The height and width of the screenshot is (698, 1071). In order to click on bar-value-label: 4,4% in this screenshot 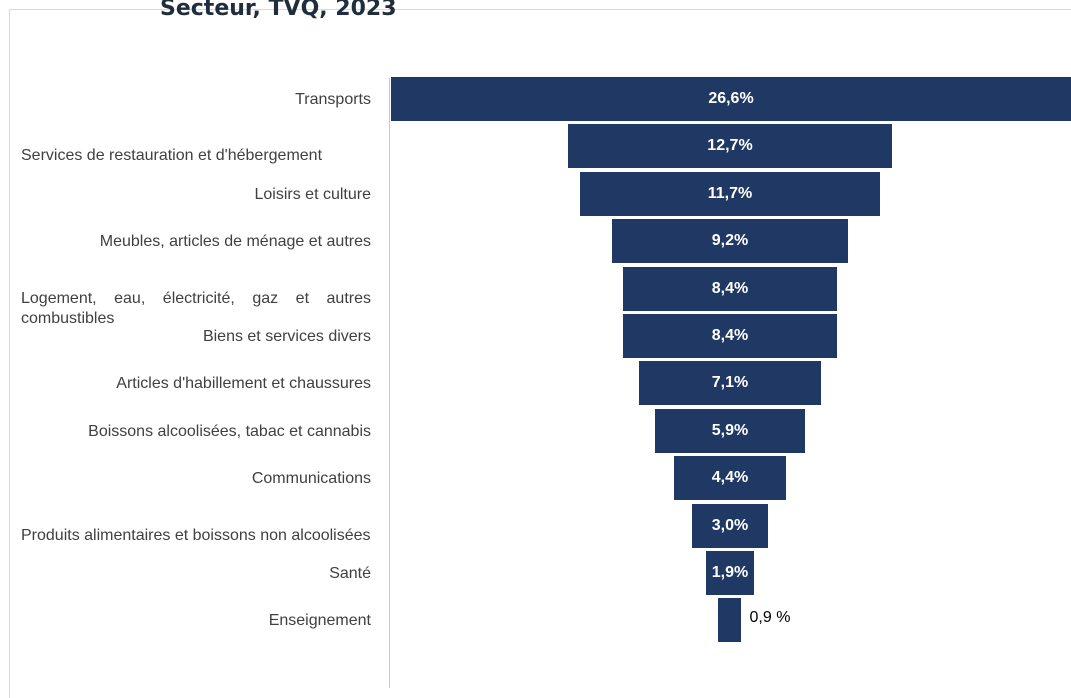, I will do `click(730, 478)`.